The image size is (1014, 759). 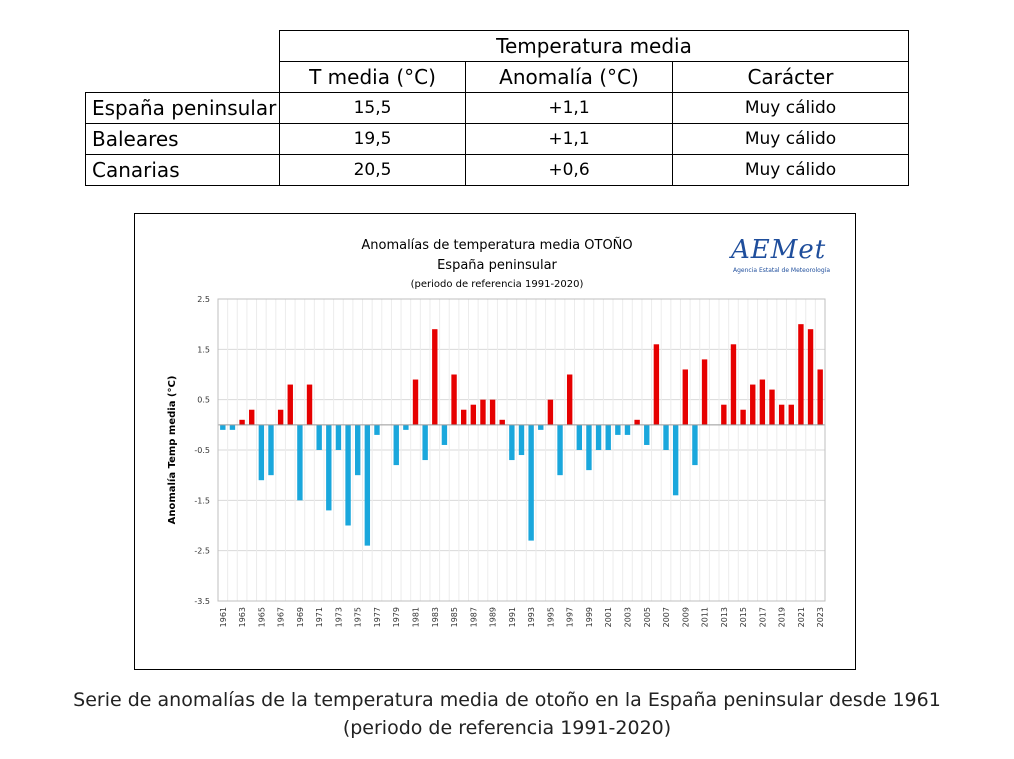 What do you see at coordinates (743, 617) in the screenshot?
I see `x-tick-label: 2015` at bounding box center [743, 617].